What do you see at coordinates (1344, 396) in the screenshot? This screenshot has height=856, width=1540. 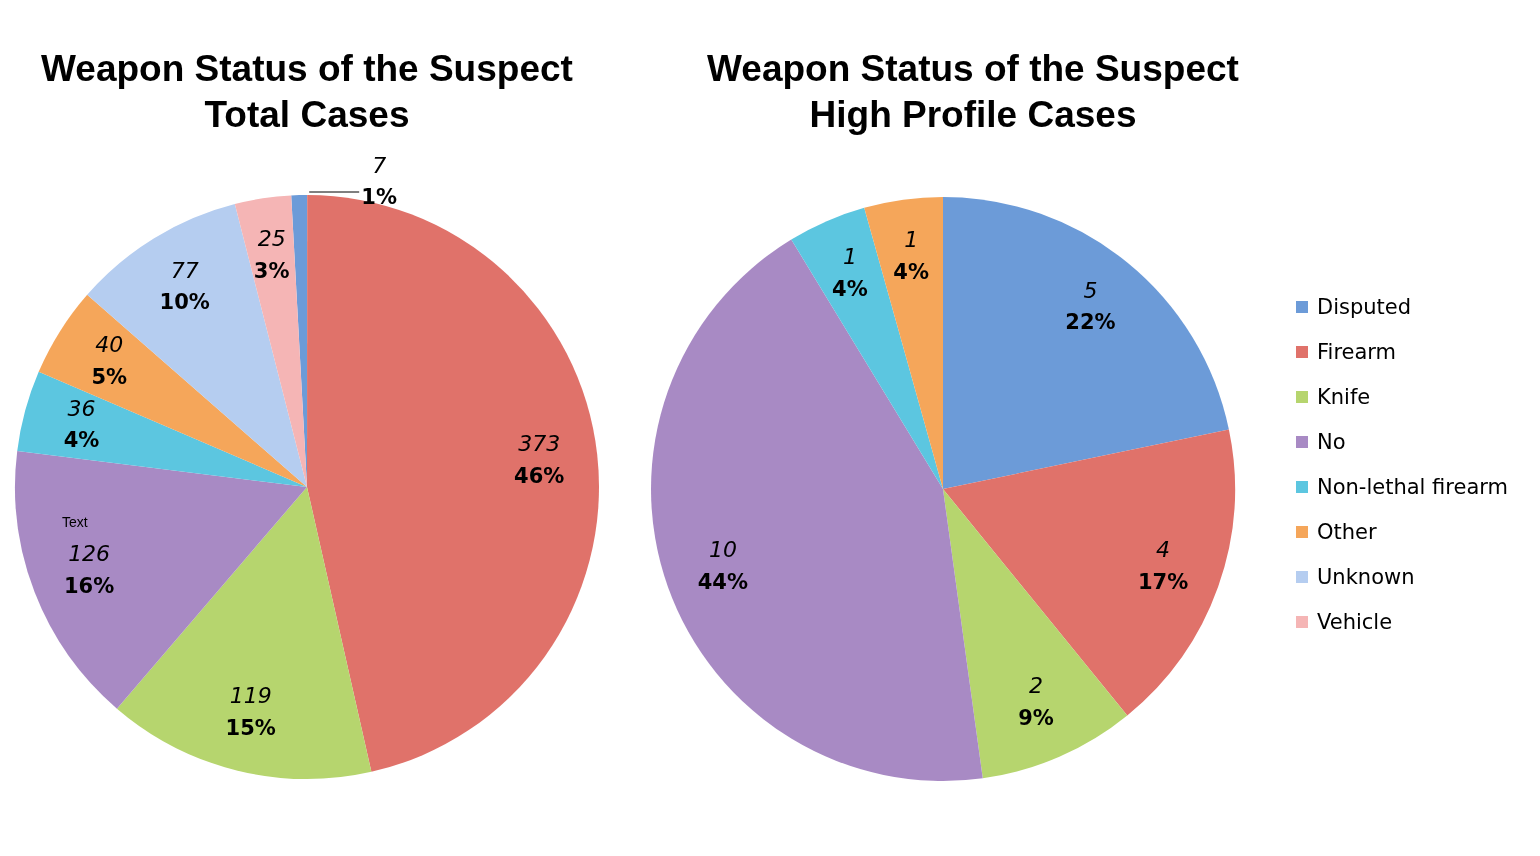 I see `legend-label: Knife` at bounding box center [1344, 396].